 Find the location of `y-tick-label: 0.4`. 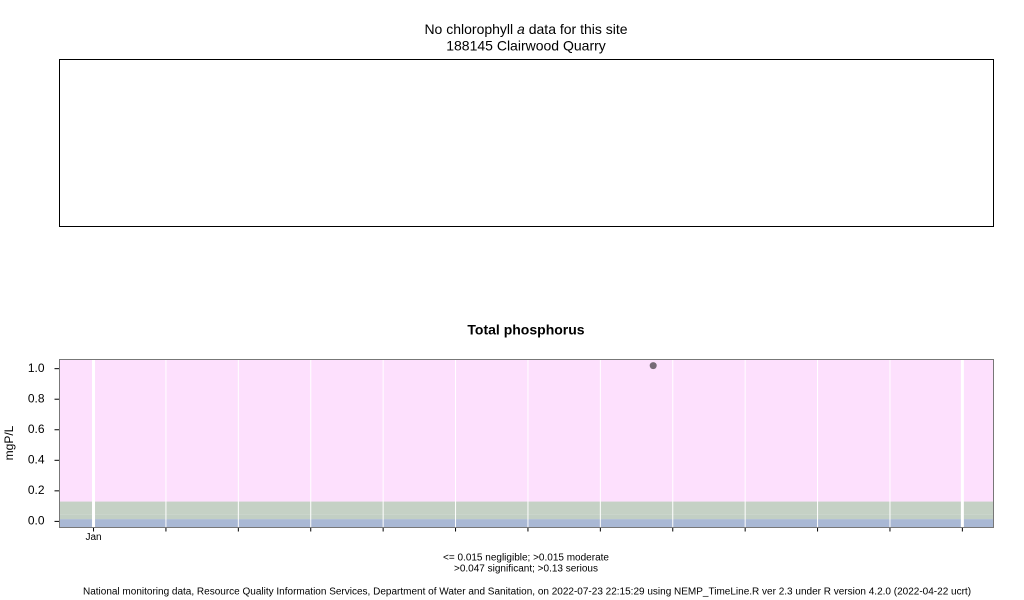

y-tick-label: 0.4 is located at coordinates (36, 459).